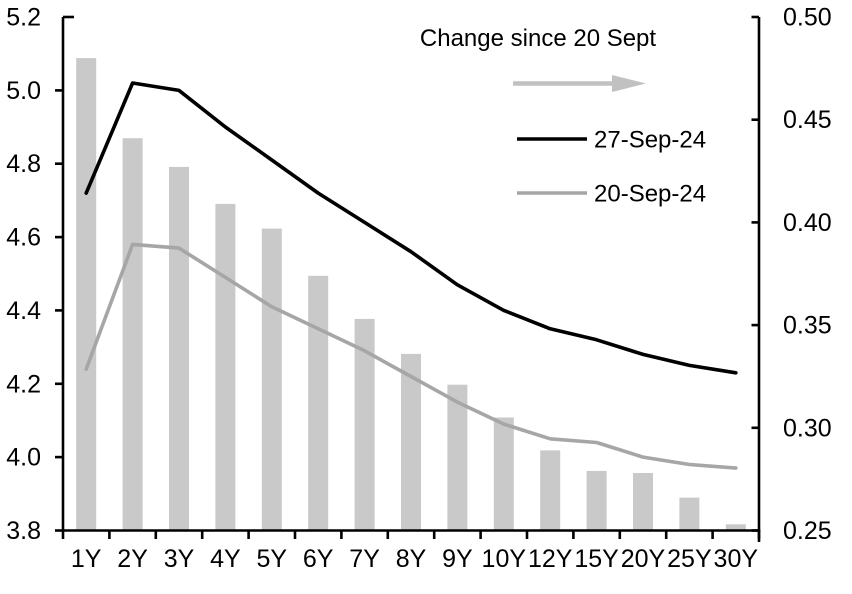  What do you see at coordinates (643, 502) in the screenshot?
I see `bar-change-20Y` at bounding box center [643, 502].